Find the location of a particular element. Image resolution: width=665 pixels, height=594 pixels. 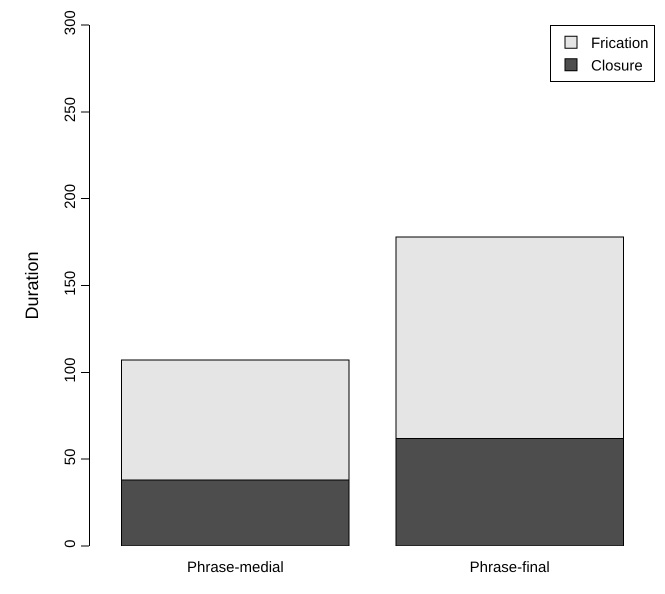

y-tick-label: 200 is located at coordinates (70, 196).